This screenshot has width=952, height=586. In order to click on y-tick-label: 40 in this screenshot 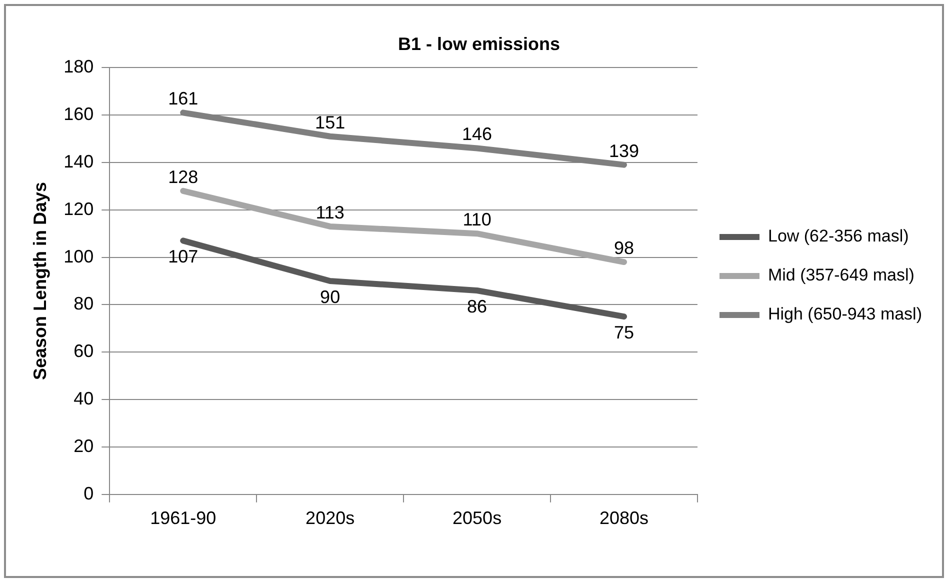, I will do `click(84, 398)`.